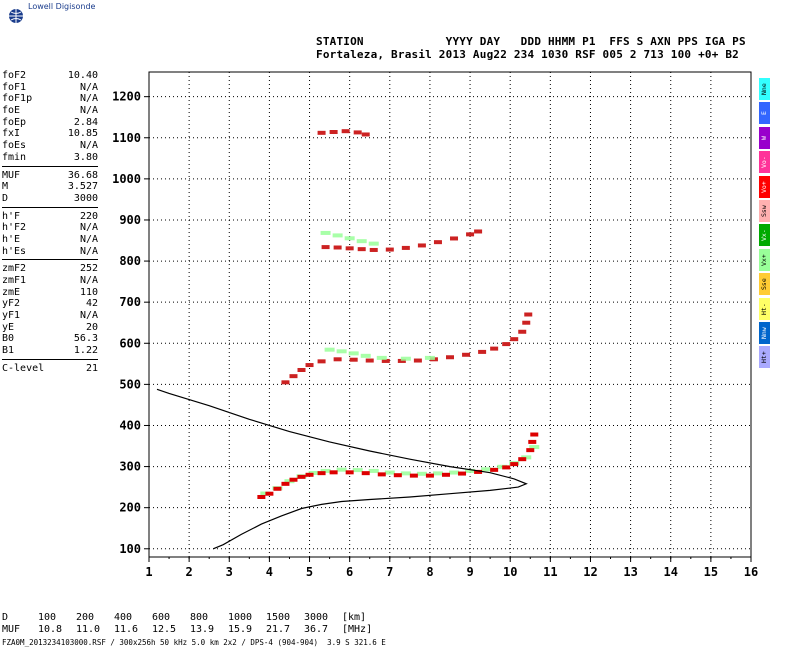  I want to click on param-name: zmF2, so click(14, 269).